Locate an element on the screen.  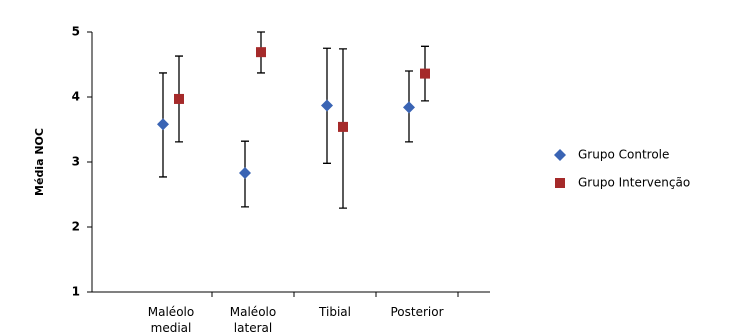
legend-label: Grupo Intervenção is located at coordinates (634, 183).